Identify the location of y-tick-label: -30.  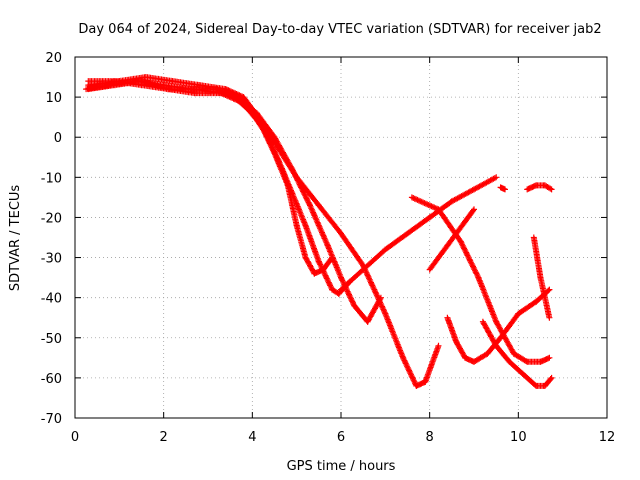
(51, 259).